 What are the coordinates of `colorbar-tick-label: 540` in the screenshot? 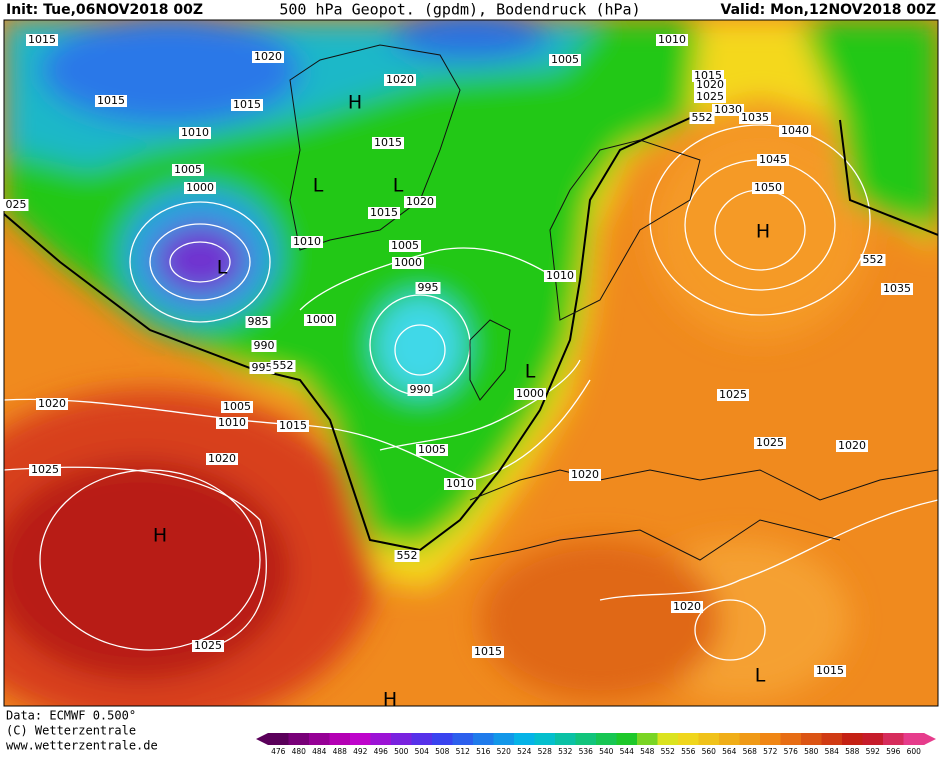 It's located at (606, 751).